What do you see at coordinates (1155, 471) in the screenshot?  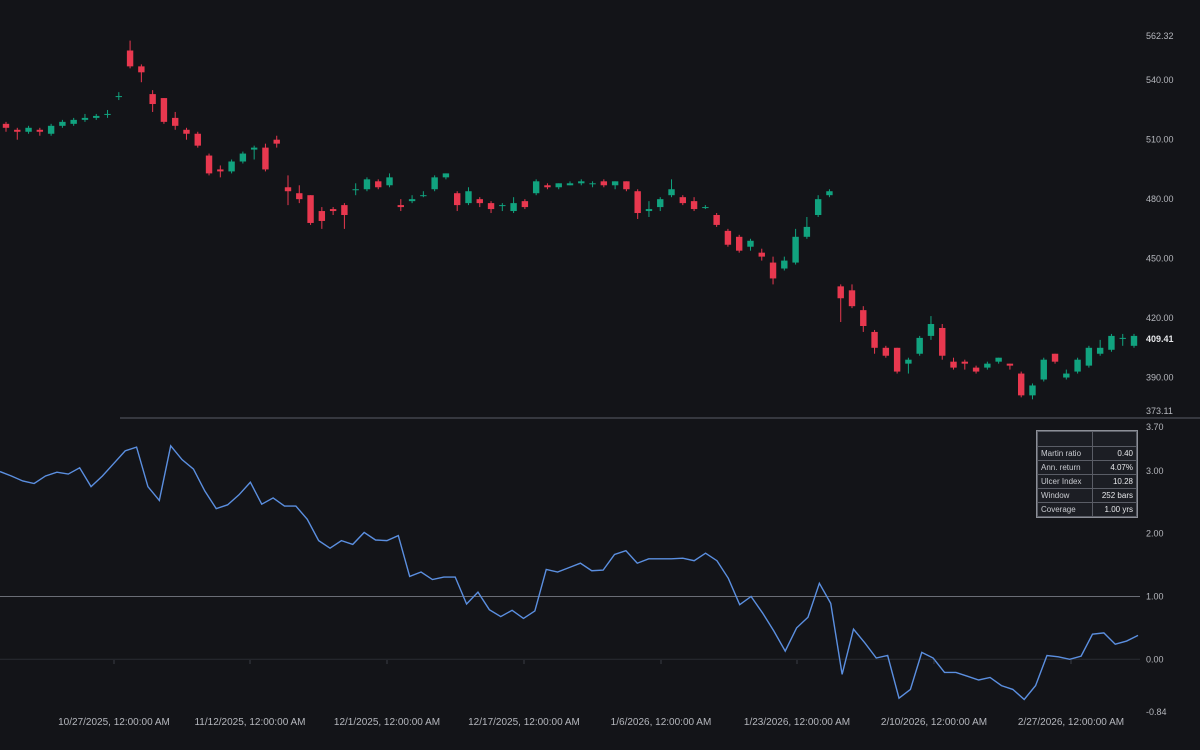 I see `indicator-tick-label: 3.00` at bounding box center [1155, 471].